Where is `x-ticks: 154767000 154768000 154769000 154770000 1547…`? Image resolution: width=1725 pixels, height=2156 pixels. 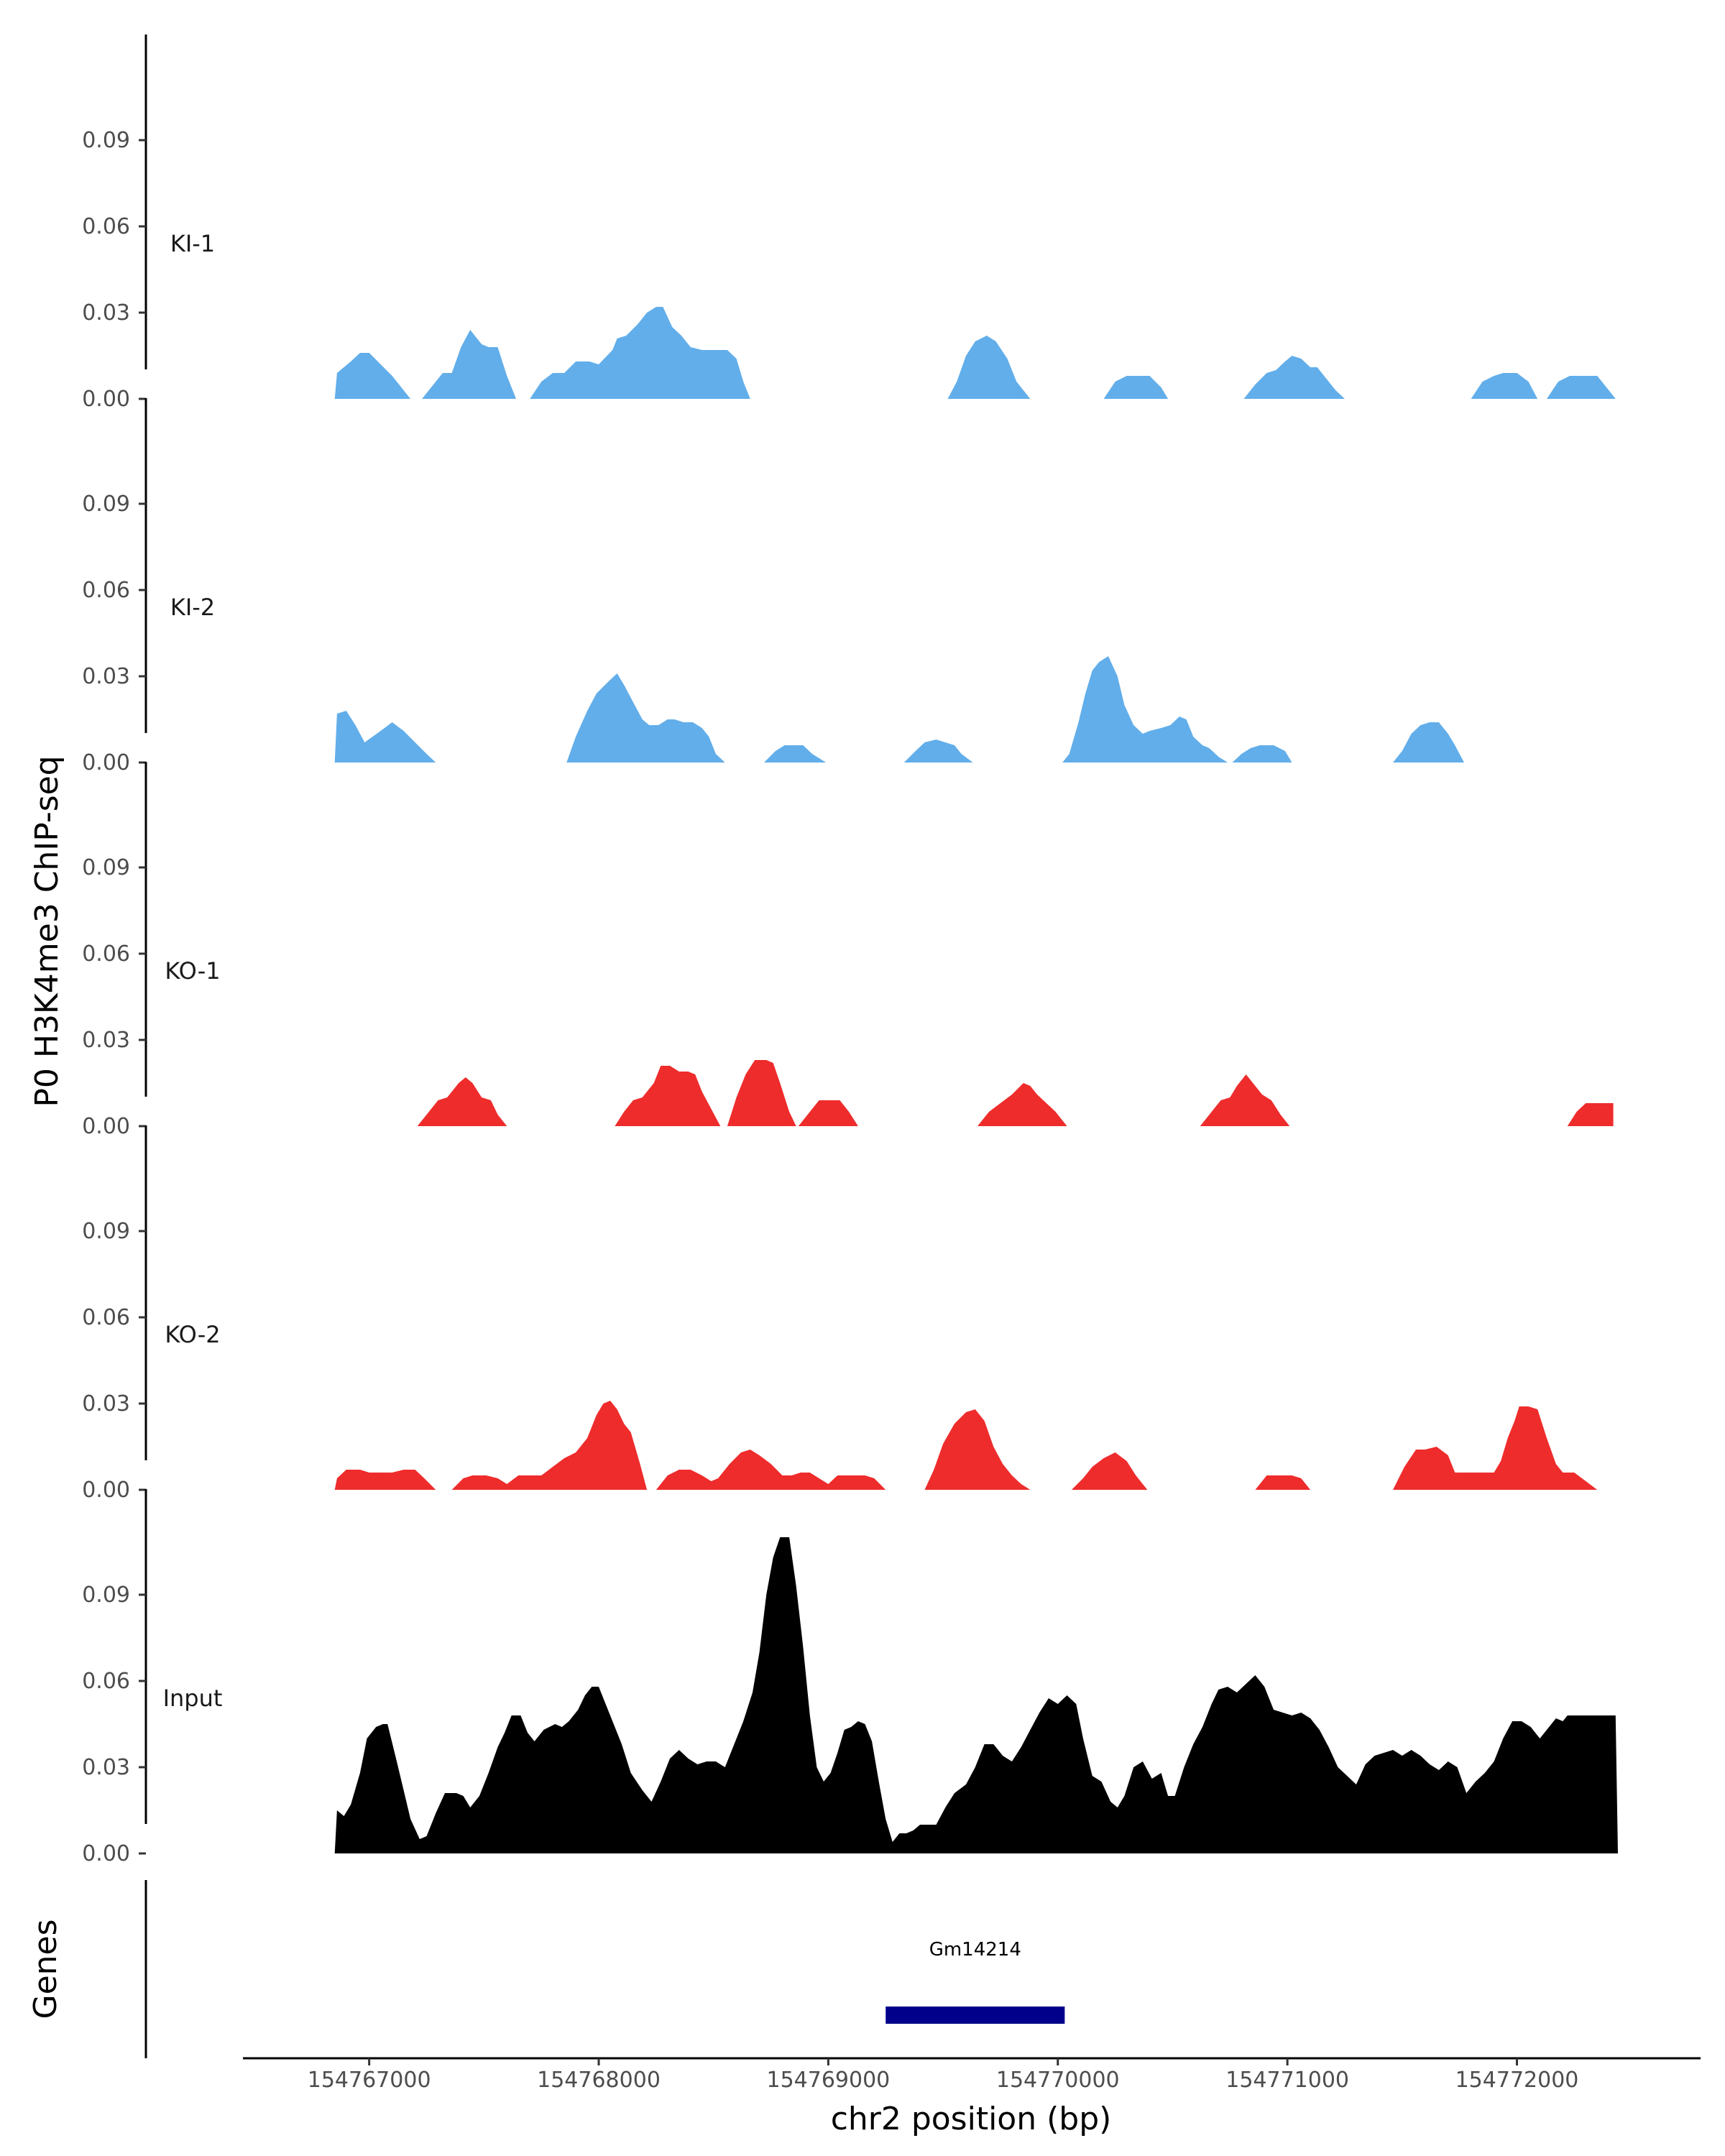 x-ticks: 154767000 154768000 154769000 154770000 1547… is located at coordinates (943, 2075).